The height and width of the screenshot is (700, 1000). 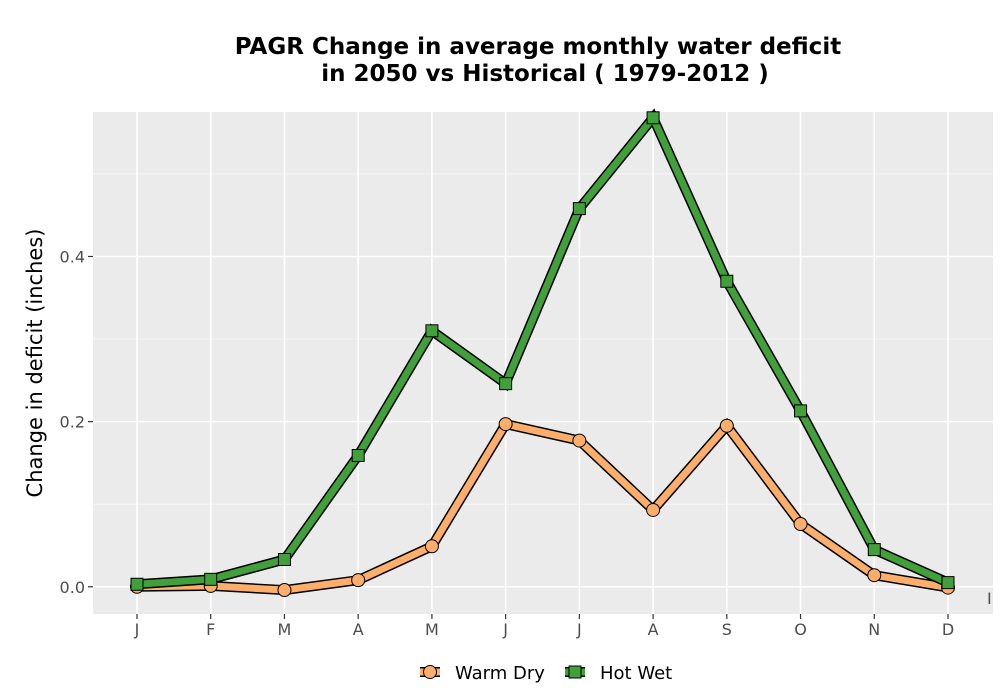 I want to click on legend-label: Warm Dry, so click(x=500, y=673).